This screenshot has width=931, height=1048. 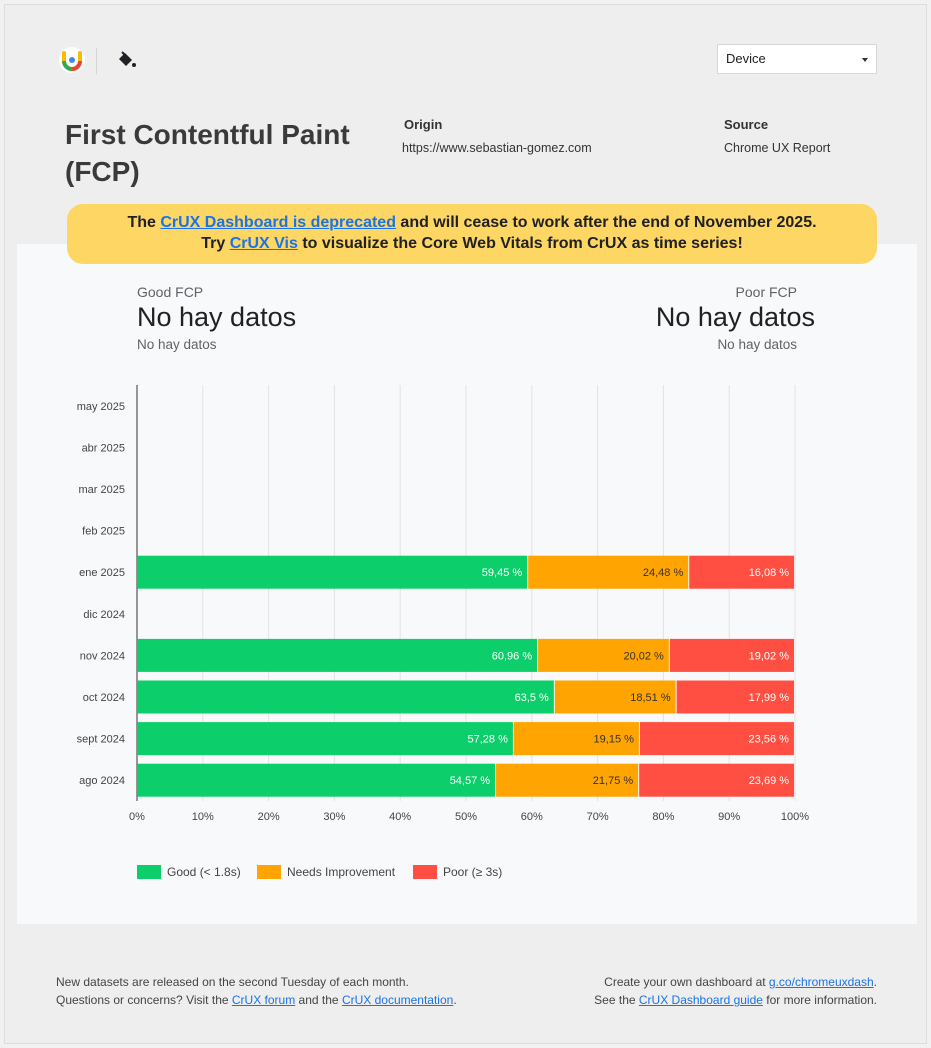 I want to click on data-label: 16,08 %, so click(x=769, y=573).